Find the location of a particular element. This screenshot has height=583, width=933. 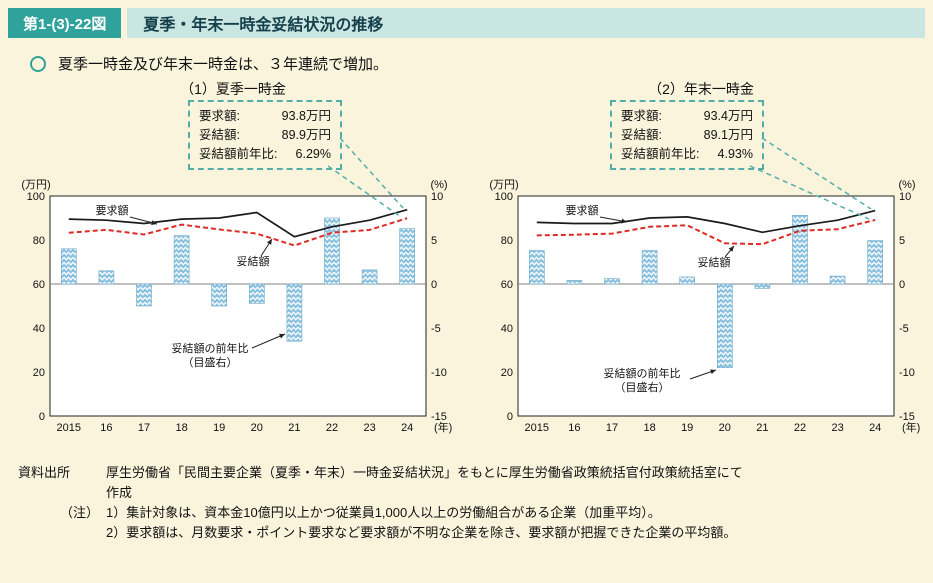

svg-text: 100 is located at coordinates (36, 197).